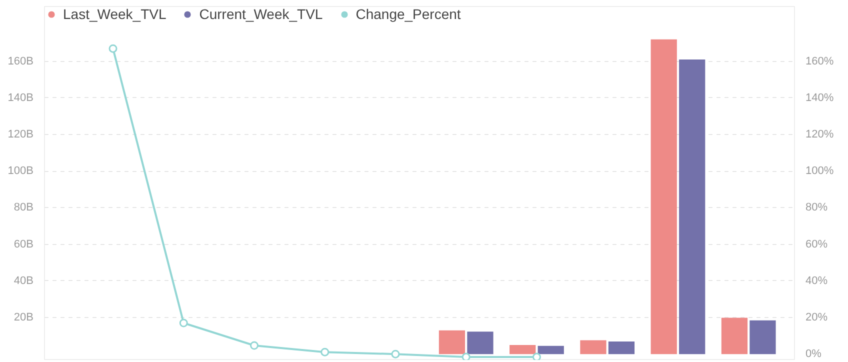 The width and height of the screenshot is (848, 362). Describe the element at coordinates (408, 14) in the screenshot. I see `legend-label: Change_Percent` at that location.